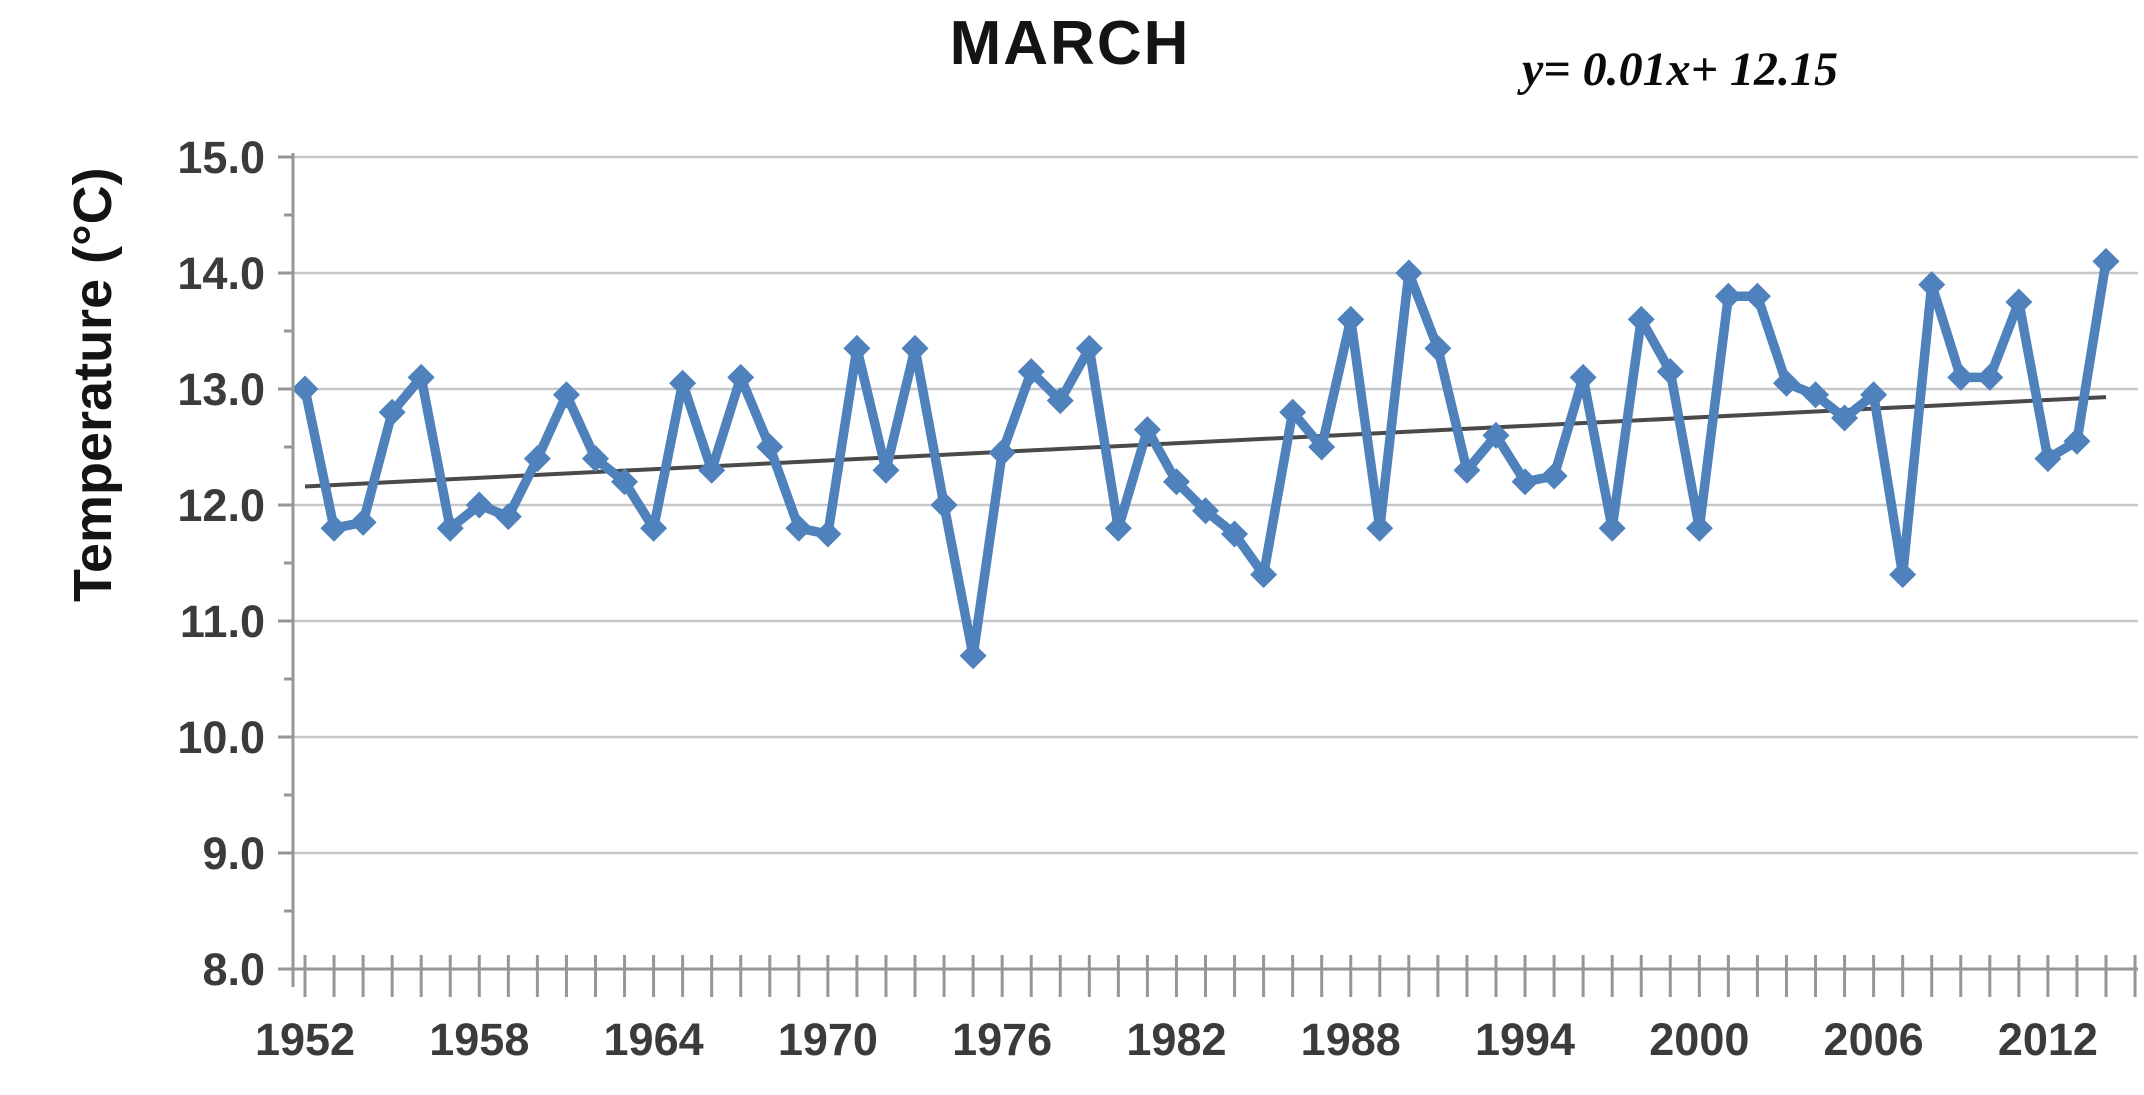 The height and width of the screenshot is (1095, 2144). Describe the element at coordinates (1070, 43) in the screenshot. I see `chart-title: MARCH` at that location.